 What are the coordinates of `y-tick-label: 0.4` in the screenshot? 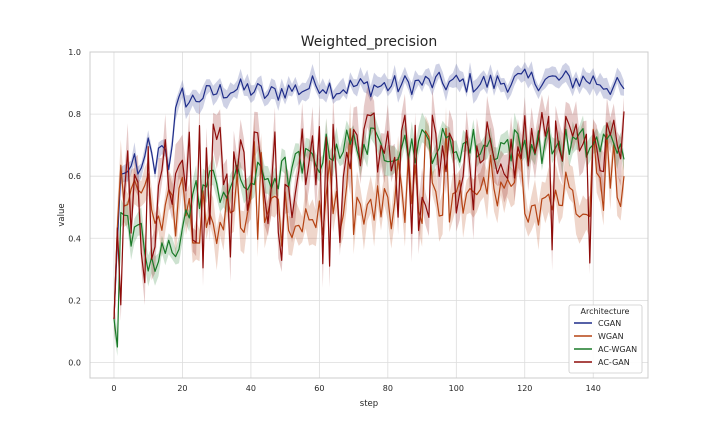 It's located at (74, 238).